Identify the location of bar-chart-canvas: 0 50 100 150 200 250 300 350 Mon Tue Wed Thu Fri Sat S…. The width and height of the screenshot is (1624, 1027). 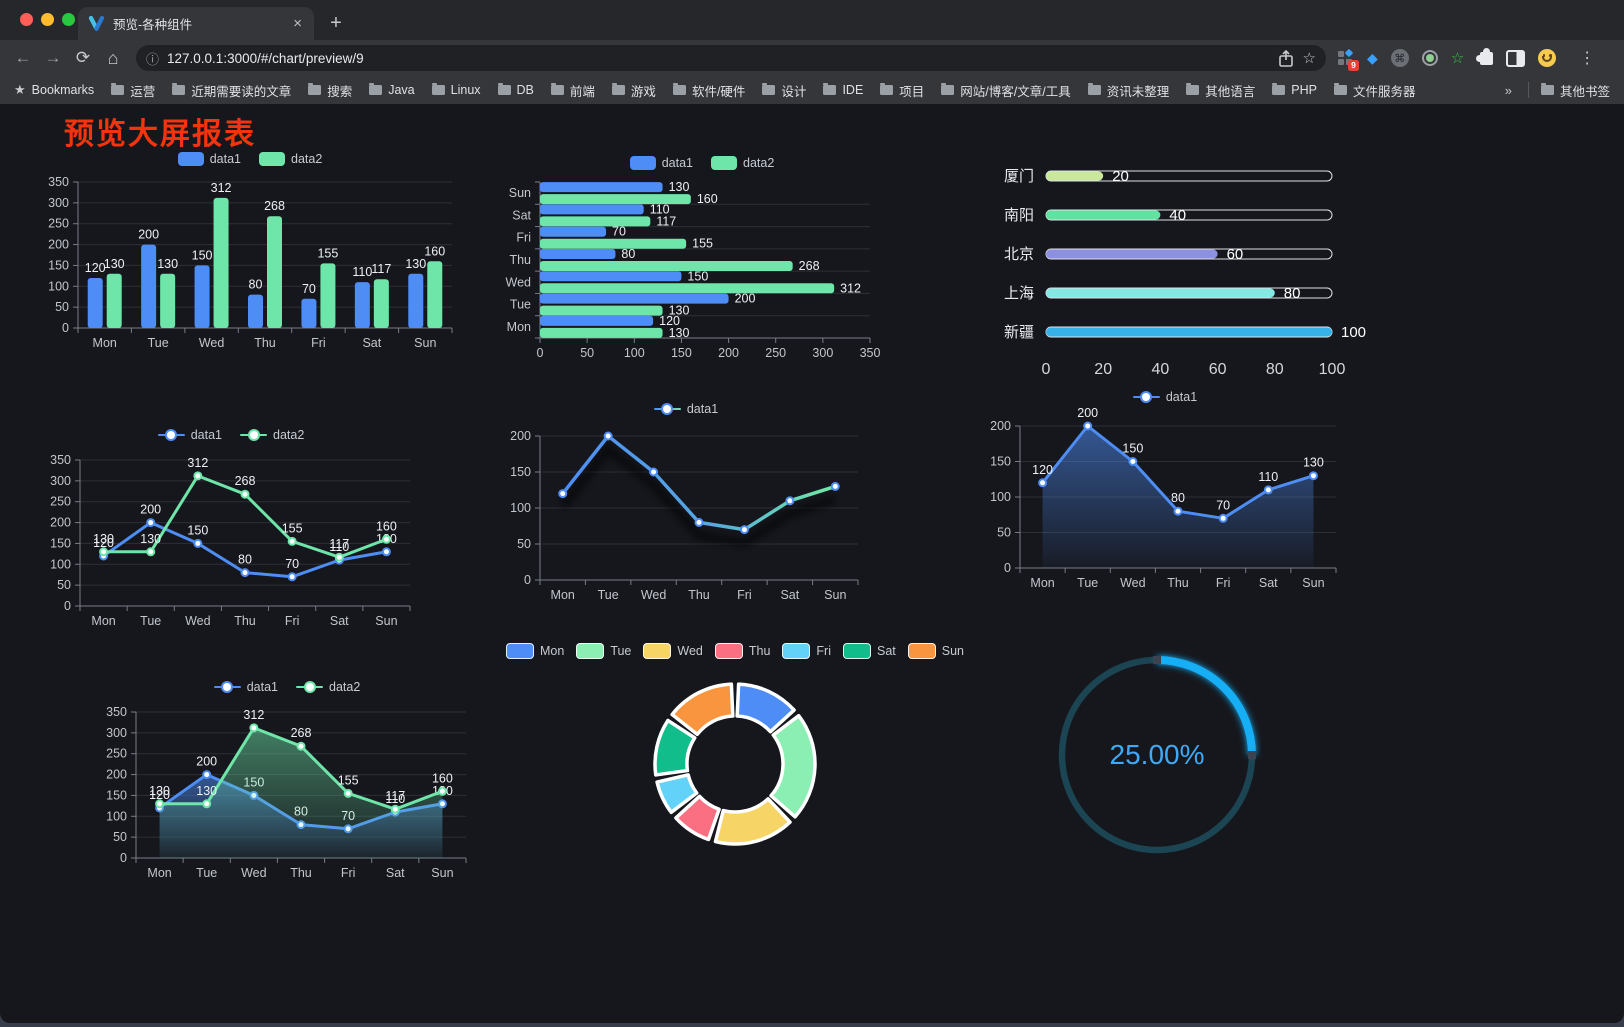
(250, 266).